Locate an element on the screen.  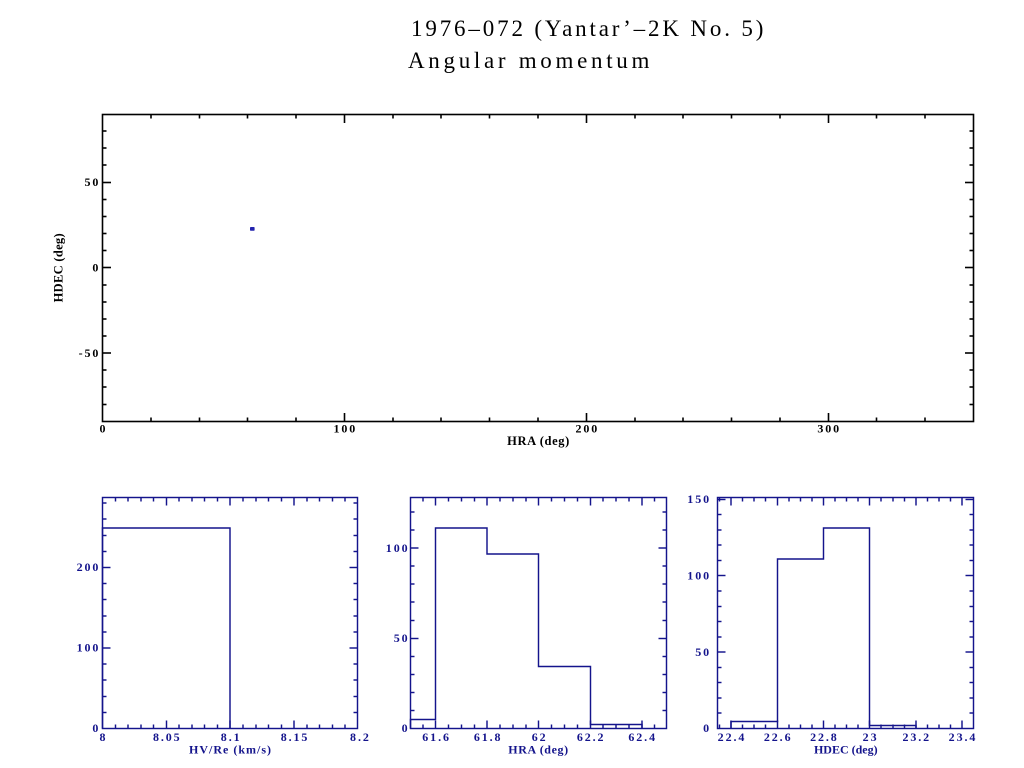
svg-text: 23.2 is located at coordinates (916, 737).